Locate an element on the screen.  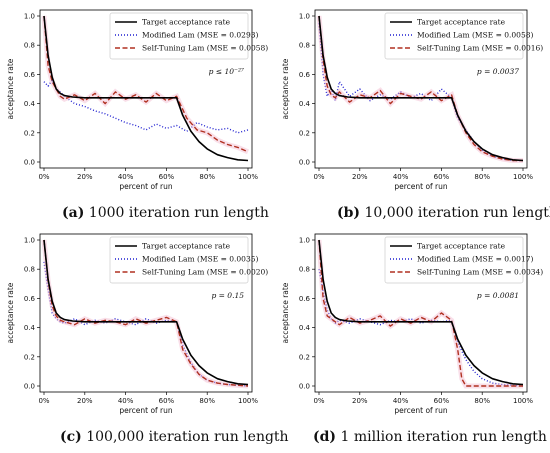
legend-entry: Self-Tuning Lam (MSE = 0.0058) is located at coordinates (205, 48).